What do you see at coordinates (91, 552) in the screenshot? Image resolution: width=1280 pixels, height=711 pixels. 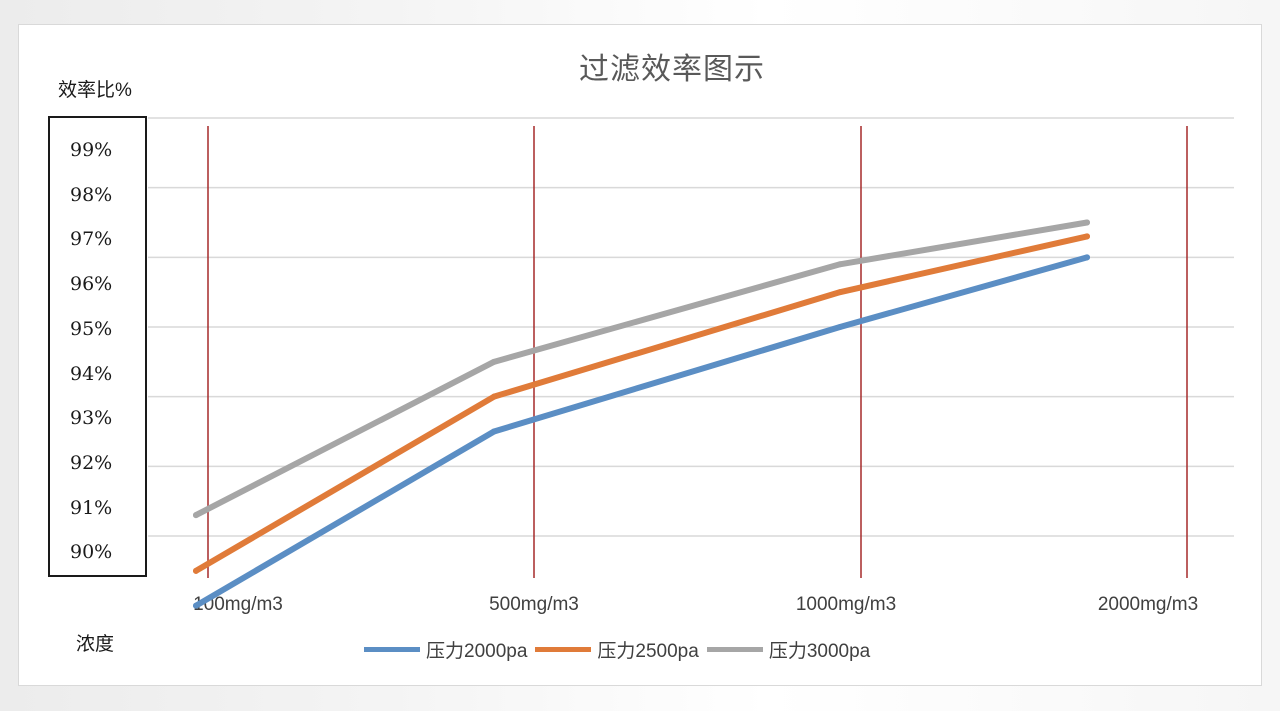 I see `y-tick-label: 90%` at bounding box center [91, 552].